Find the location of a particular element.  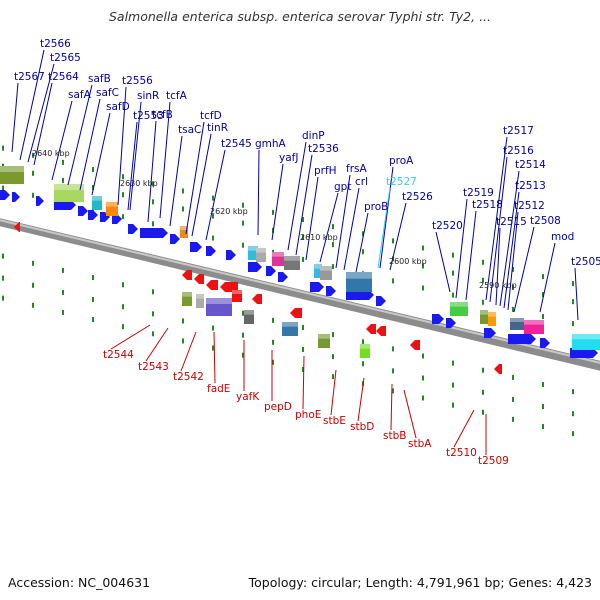

gene-label-safB: safB is located at coordinates (99, 79).